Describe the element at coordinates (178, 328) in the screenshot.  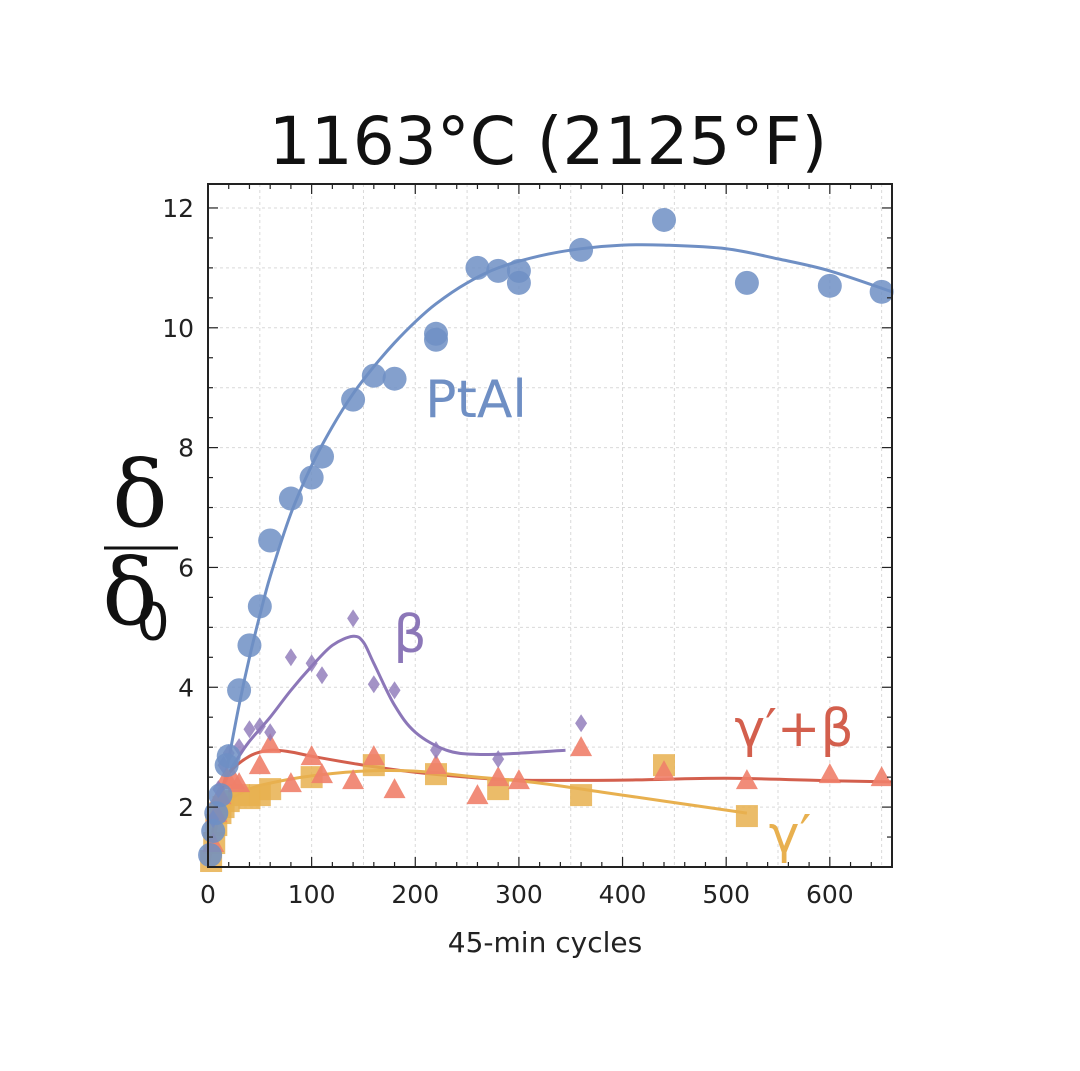
I see `y-tick-label: 10` at that location.